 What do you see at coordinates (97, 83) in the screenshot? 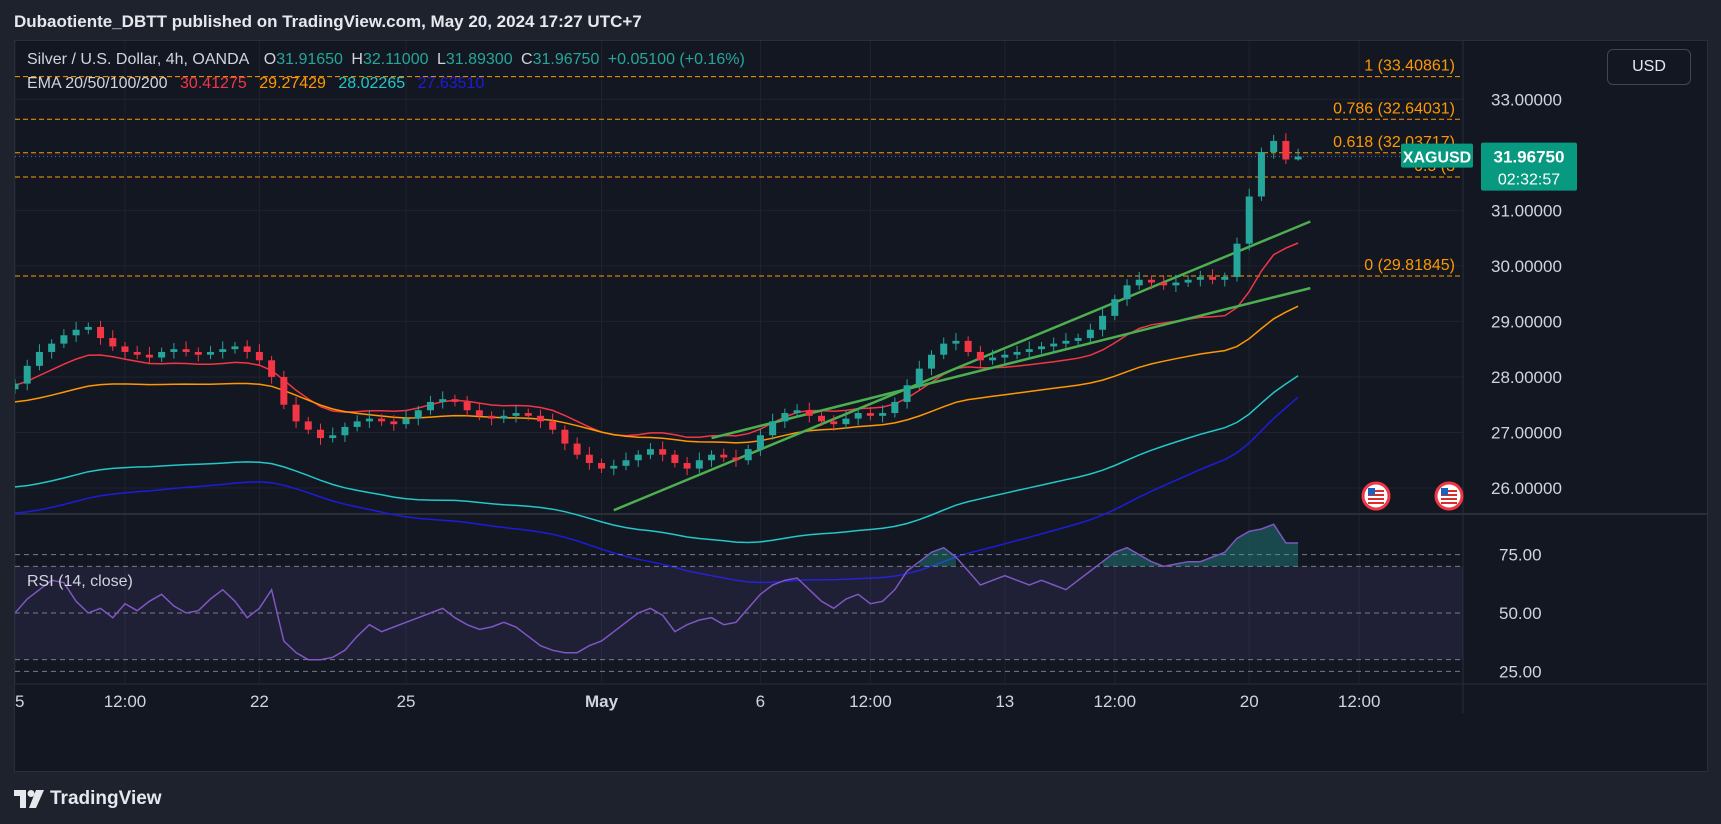
I see `ema-label: EMA 20/50/100/200` at bounding box center [97, 83].